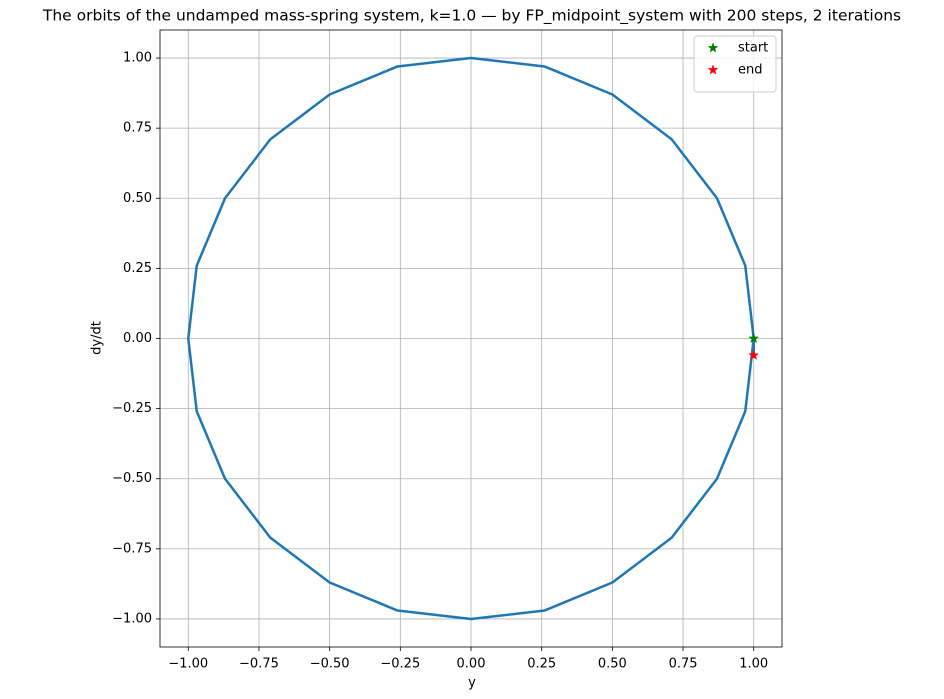  Describe the element at coordinates (400, 664) in the screenshot. I see `x-tick-label: −0.25` at that location.